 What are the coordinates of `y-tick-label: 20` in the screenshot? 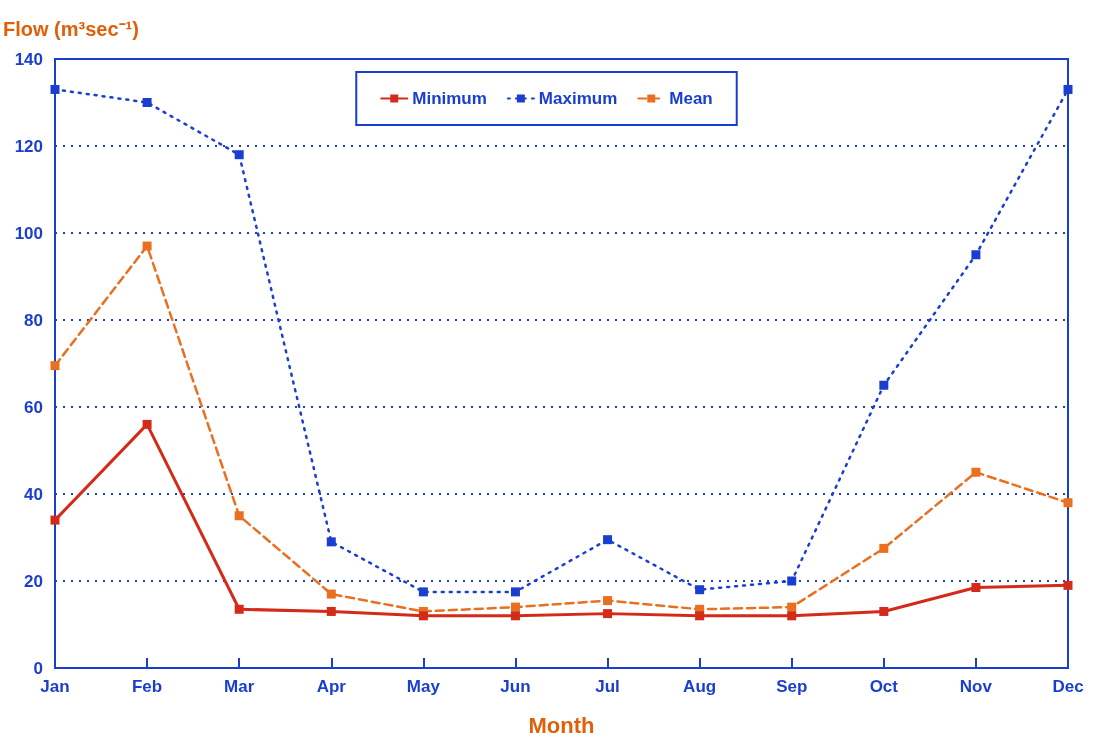 It's located at (33, 581).